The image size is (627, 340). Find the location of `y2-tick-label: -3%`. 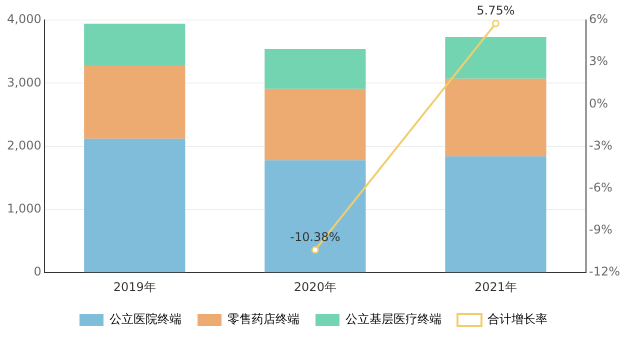

y2-tick-label: -3% is located at coordinates (600, 145).